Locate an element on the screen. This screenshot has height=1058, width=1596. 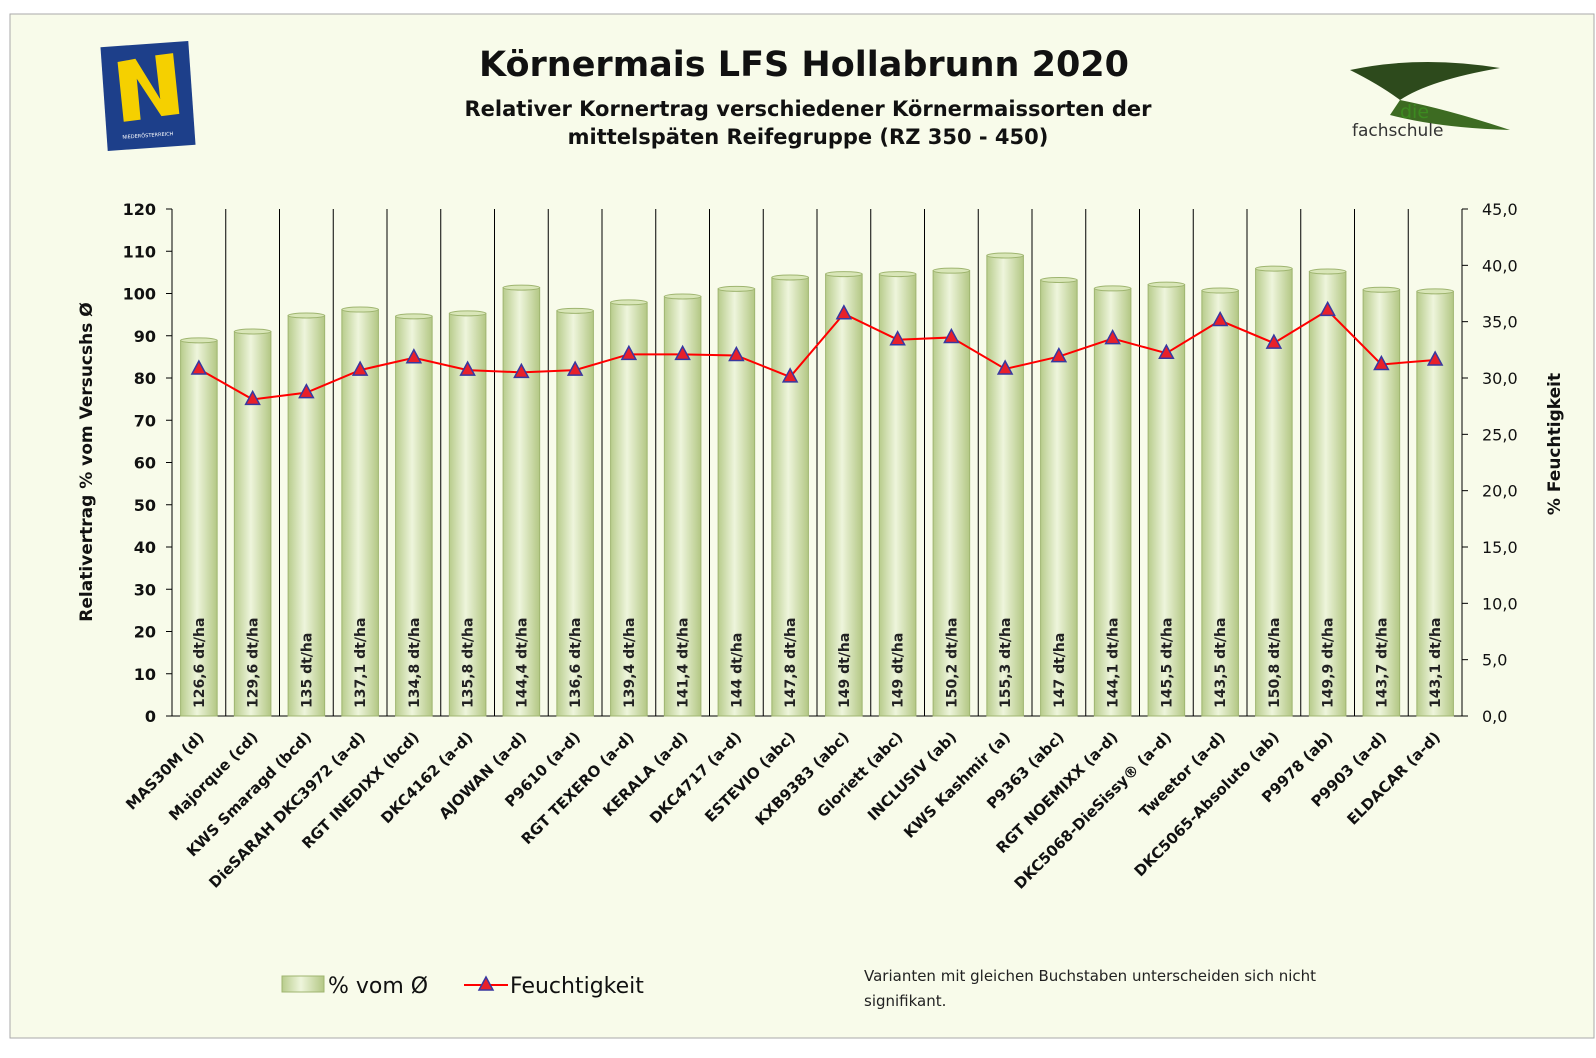
chart-subtitle: mittelspäten Reifegruppe (RZ 350 - 450) is located at coordinates (808, 137).